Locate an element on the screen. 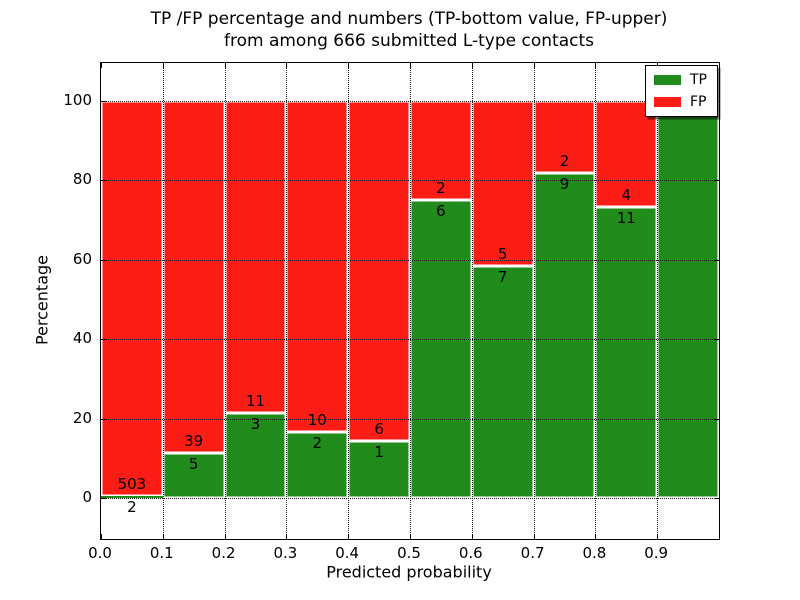  x-tick-label: 0.1 is located at coordinates (161, 553).